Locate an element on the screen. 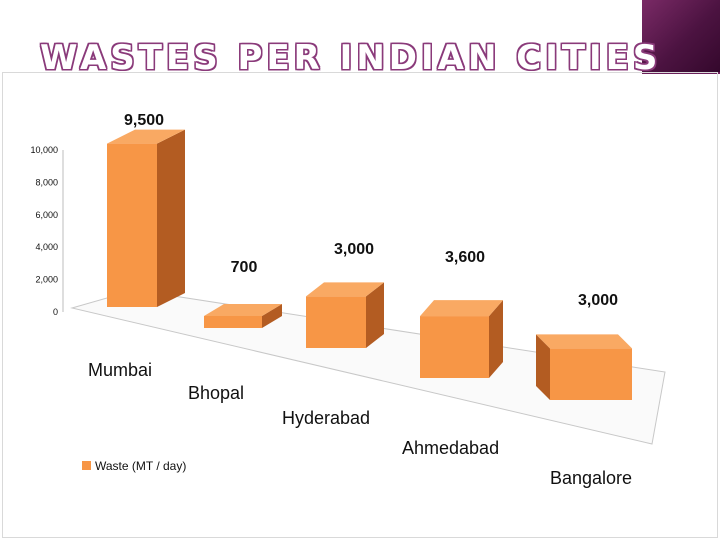 Image resolution: width=720 pixels, height=540 pixels. category-label: Bhopal is located at coordinates (216, 393).